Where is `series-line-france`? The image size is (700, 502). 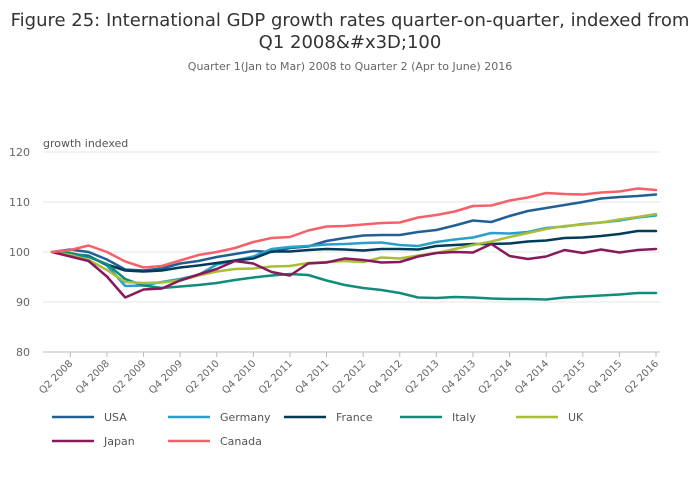
series-line-france is located at coordinates (354, 251).